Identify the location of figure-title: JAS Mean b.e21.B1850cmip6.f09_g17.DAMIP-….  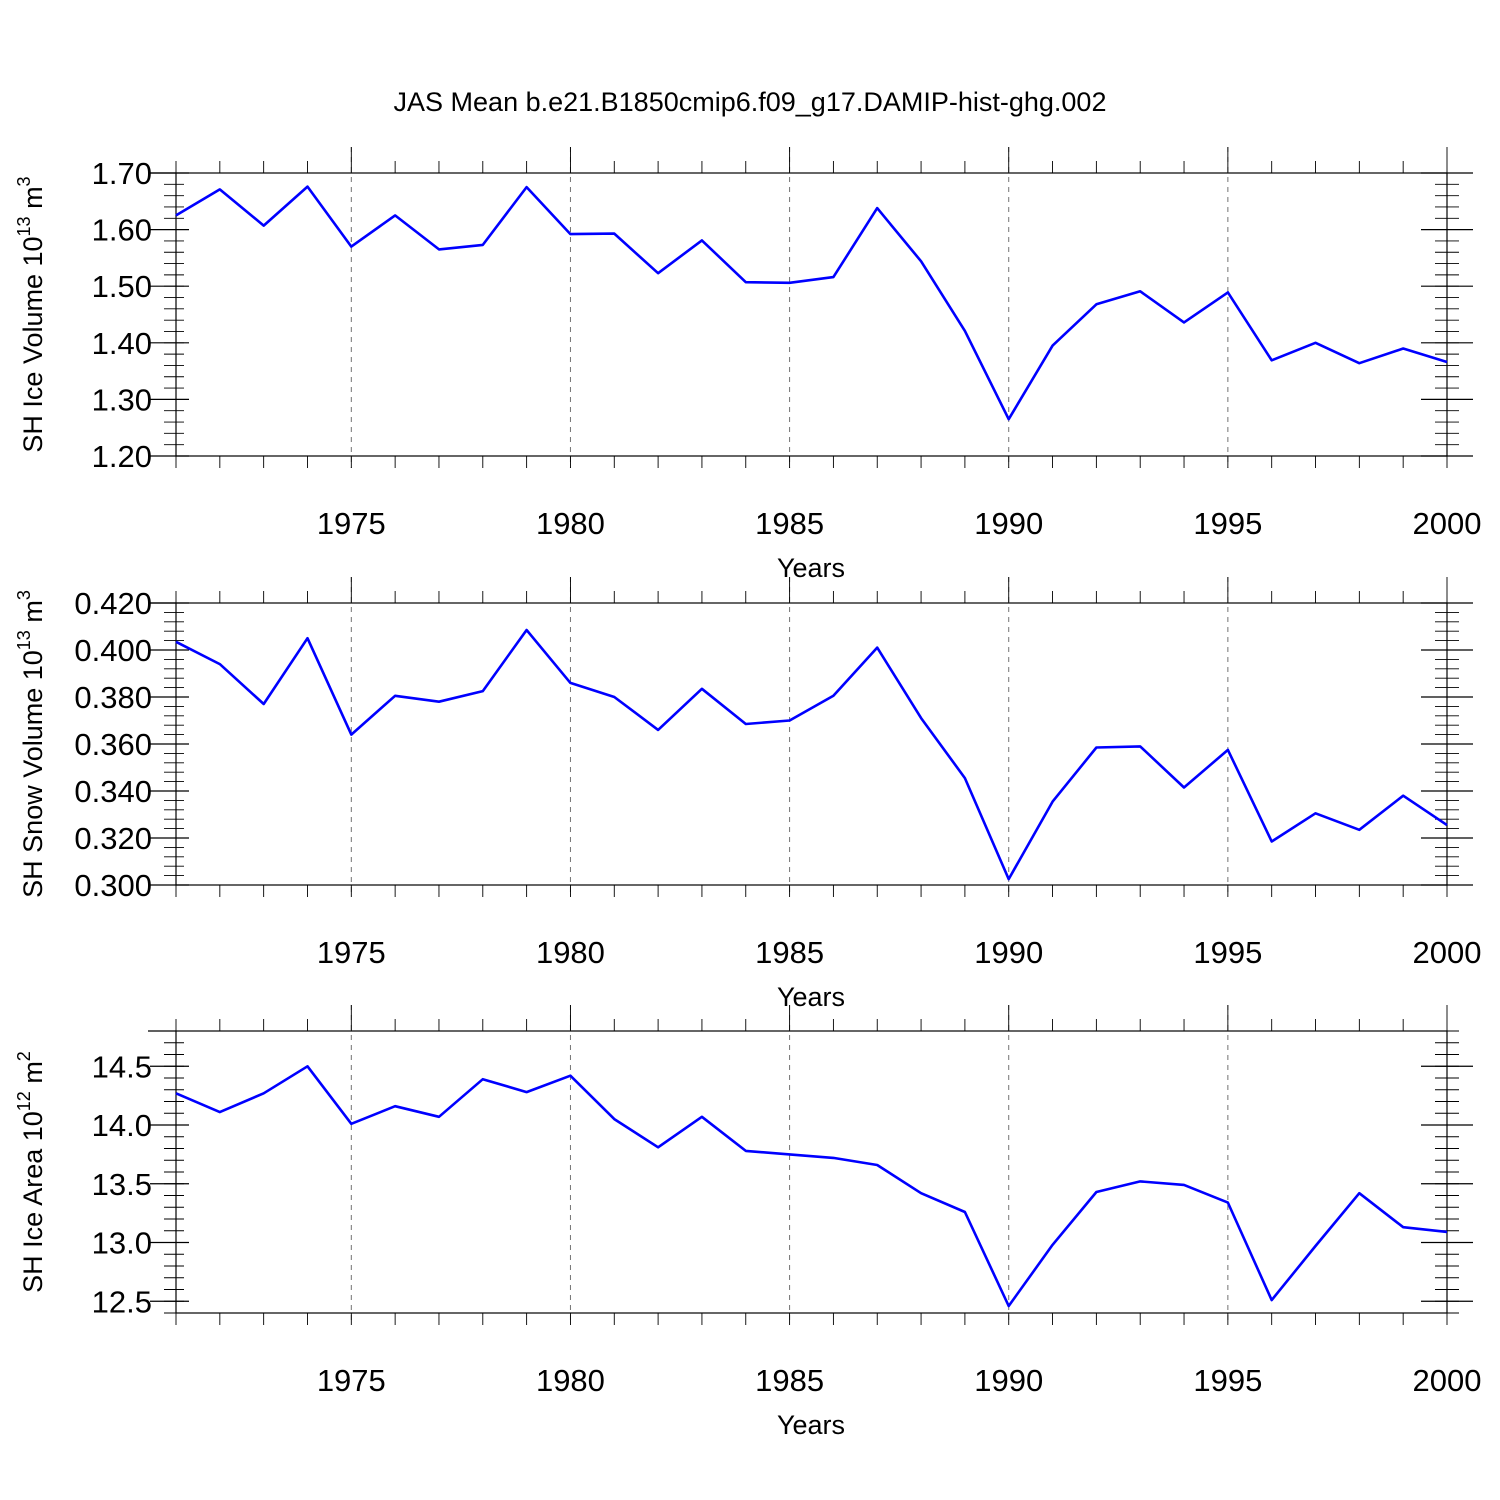
(750, 102).